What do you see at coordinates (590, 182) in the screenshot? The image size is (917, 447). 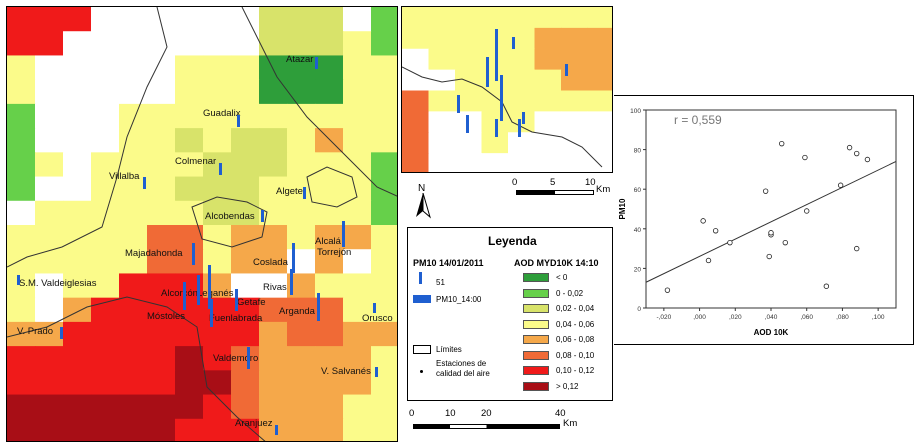 I see `scale-tick: 10` at bounding box center [590, 182].